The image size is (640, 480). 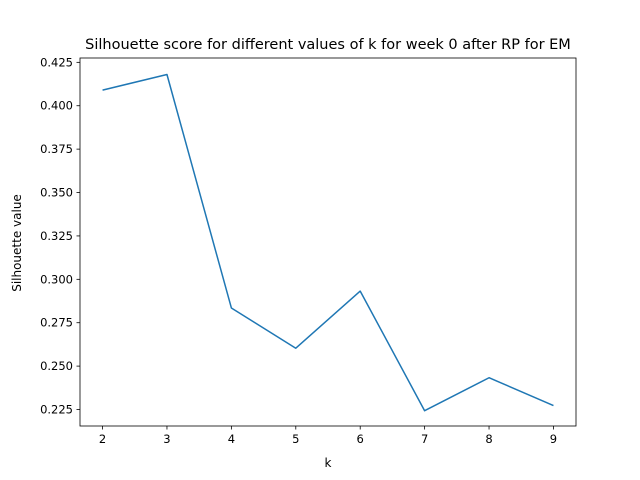 What do you see at coordinates (328, 463) in the screenshot?
I see `x-axis-label: k` at bounding box center [328, 463].